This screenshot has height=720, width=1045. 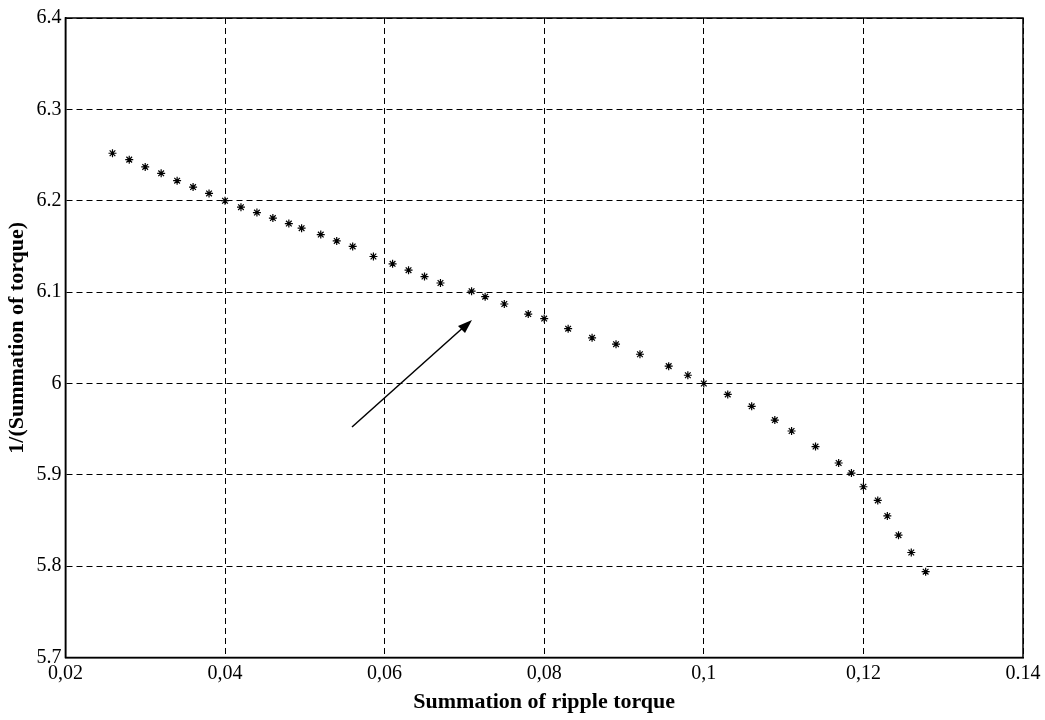 I want to click on x-tick-label: 0.14, so click(x=1023, y=671).